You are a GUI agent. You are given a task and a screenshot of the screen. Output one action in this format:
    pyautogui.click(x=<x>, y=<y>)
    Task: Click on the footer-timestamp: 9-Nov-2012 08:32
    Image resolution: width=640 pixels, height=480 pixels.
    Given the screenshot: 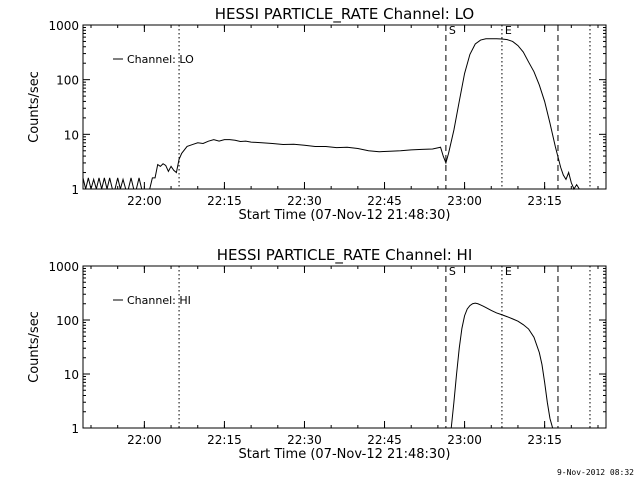 What is the action you would take?
    pyautogui.click(x=595, y=472)
    